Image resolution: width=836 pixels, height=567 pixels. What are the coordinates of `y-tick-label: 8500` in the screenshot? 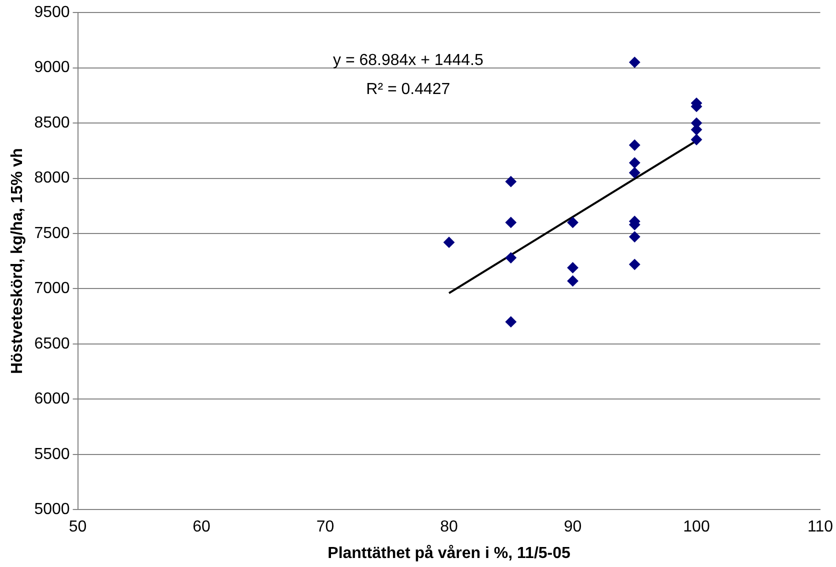 It's located at (52, 123).